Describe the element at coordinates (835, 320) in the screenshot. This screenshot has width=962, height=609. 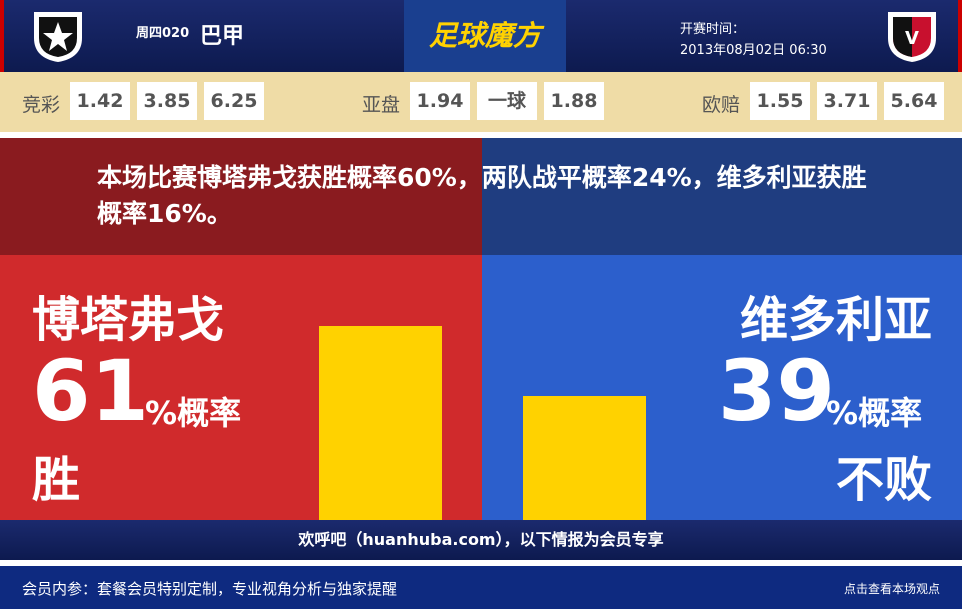
I see `away-name: 维多利亚` at that location.